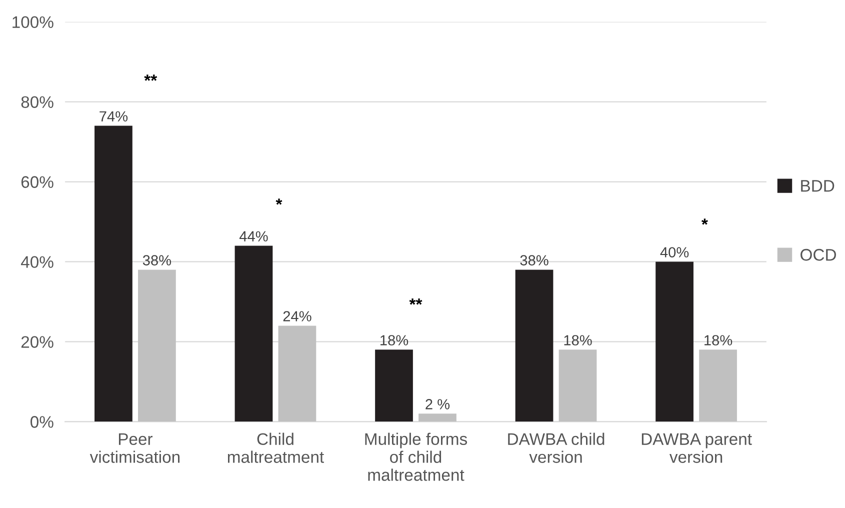  I want to click on x-tick-label: DAWBA parent version, so click(697, 448).